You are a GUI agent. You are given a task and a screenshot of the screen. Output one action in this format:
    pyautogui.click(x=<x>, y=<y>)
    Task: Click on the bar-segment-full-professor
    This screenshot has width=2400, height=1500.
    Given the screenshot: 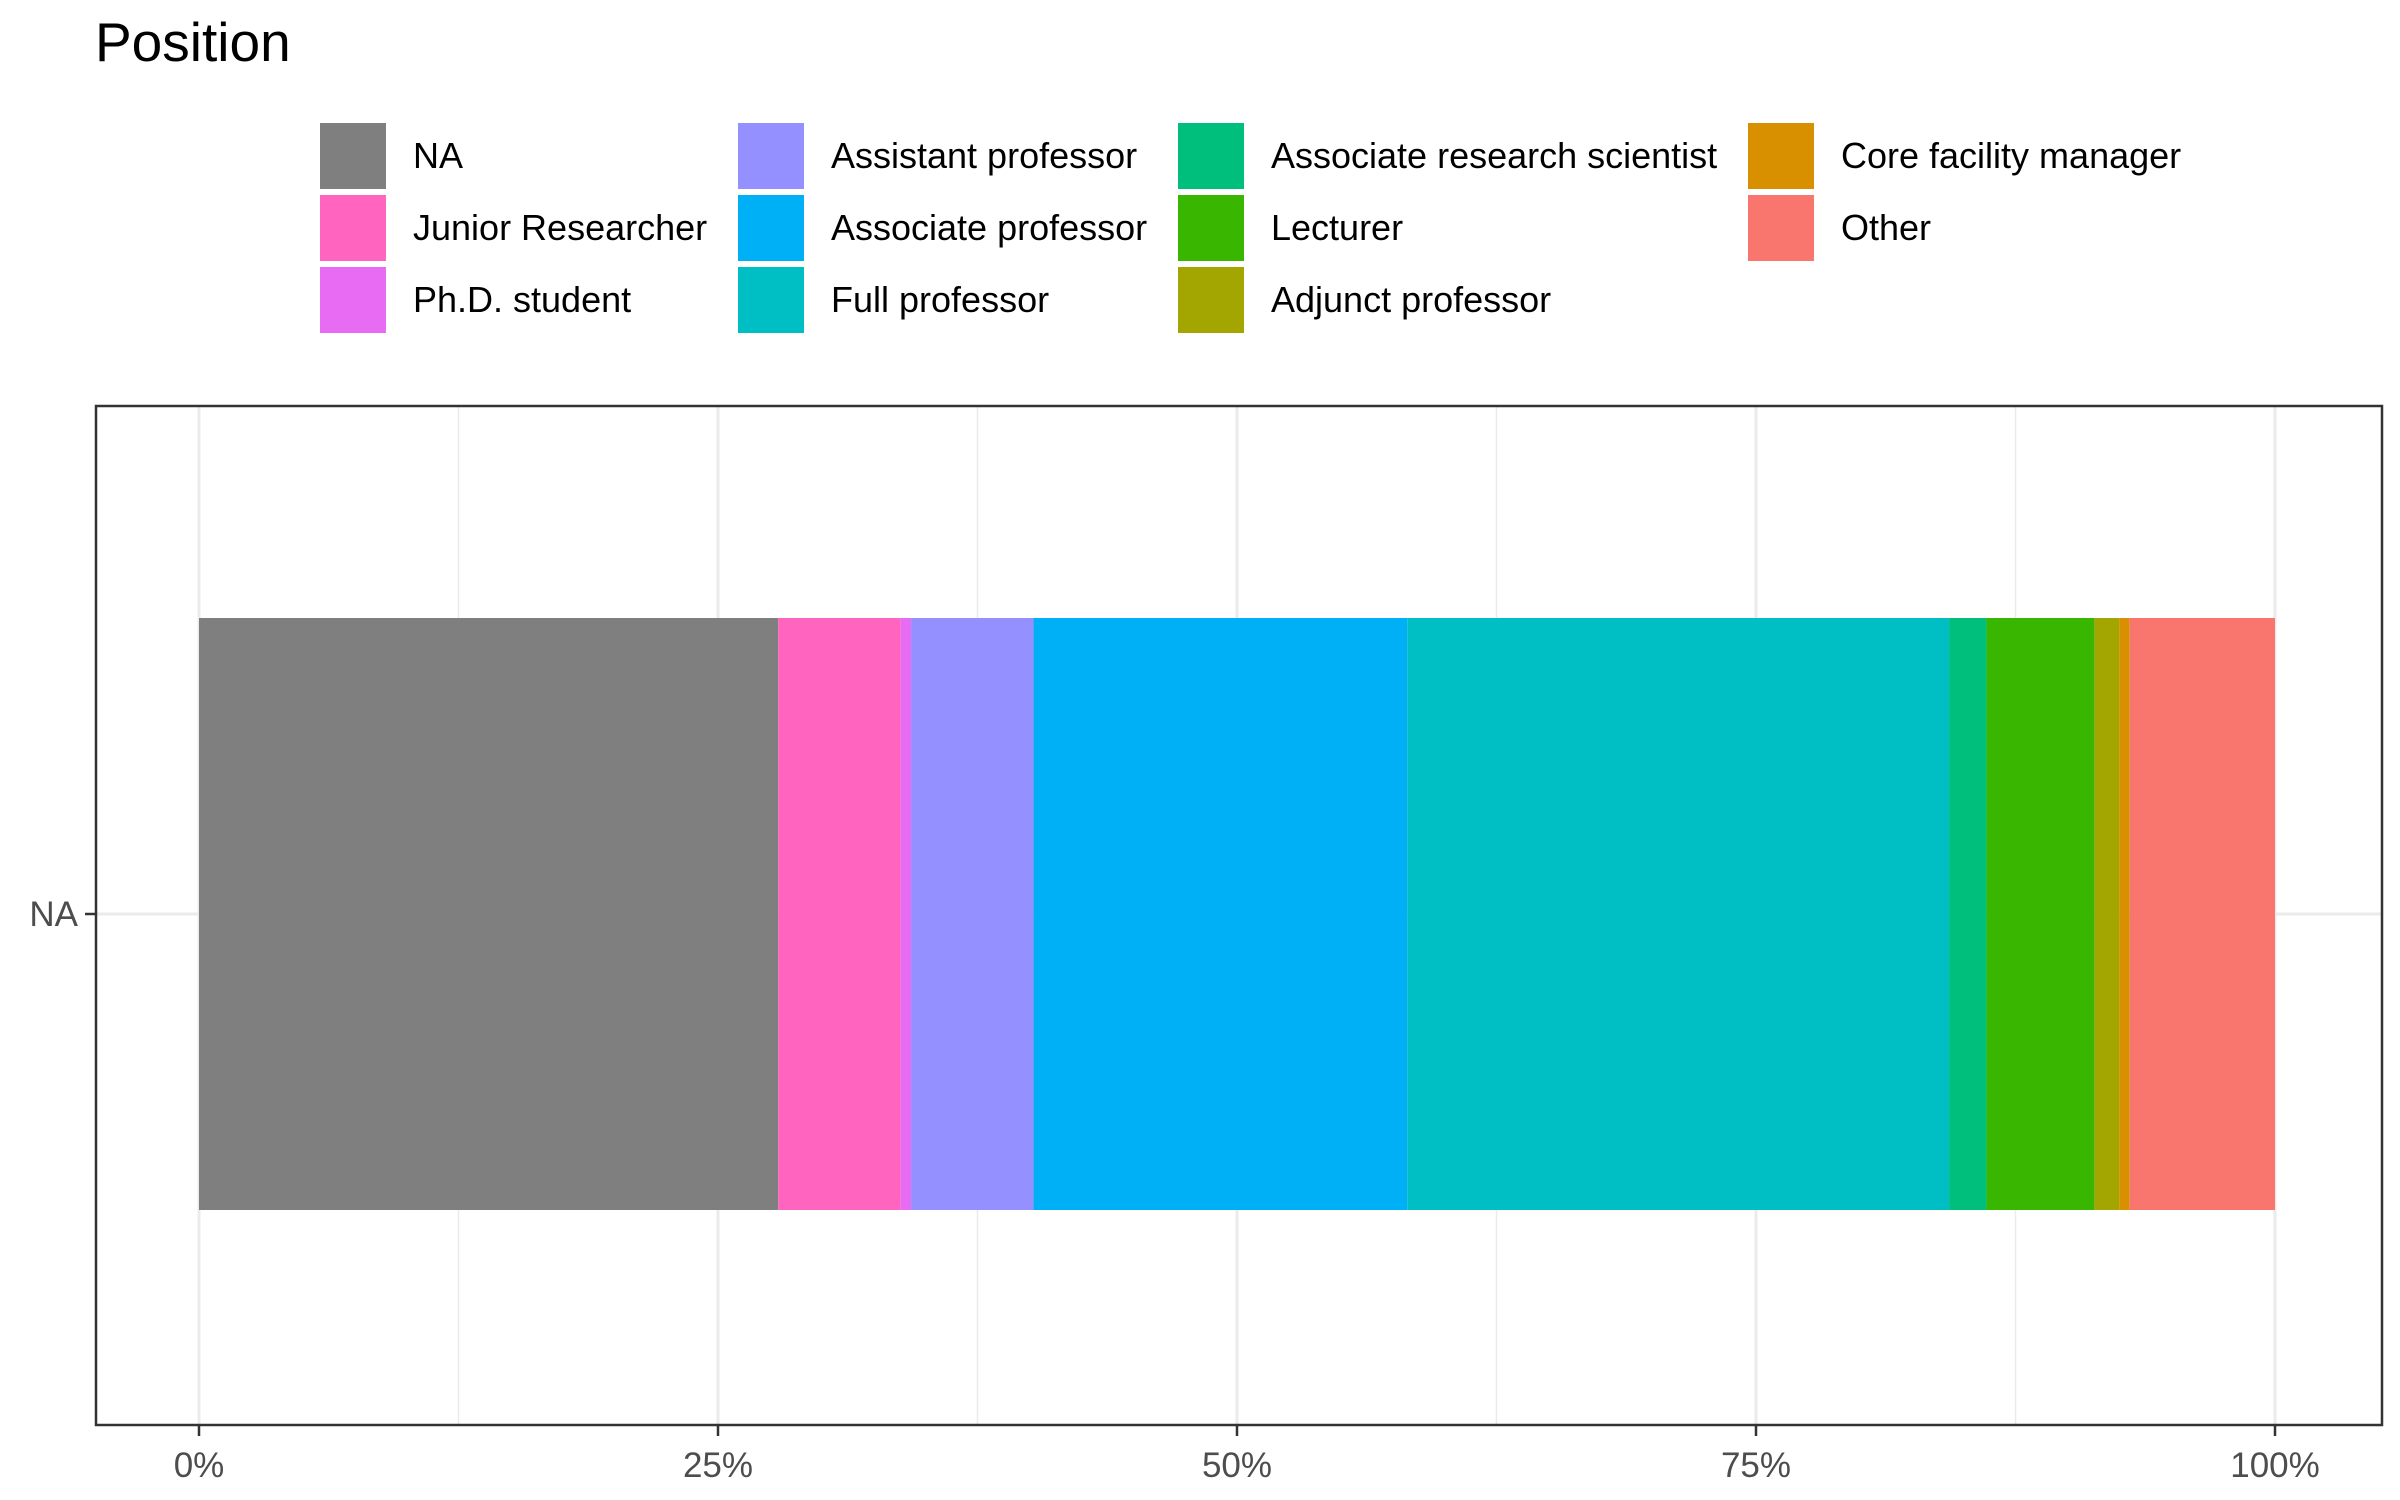 What is the action you would take?
    pyautogui.click(x=1678, y=914)
    